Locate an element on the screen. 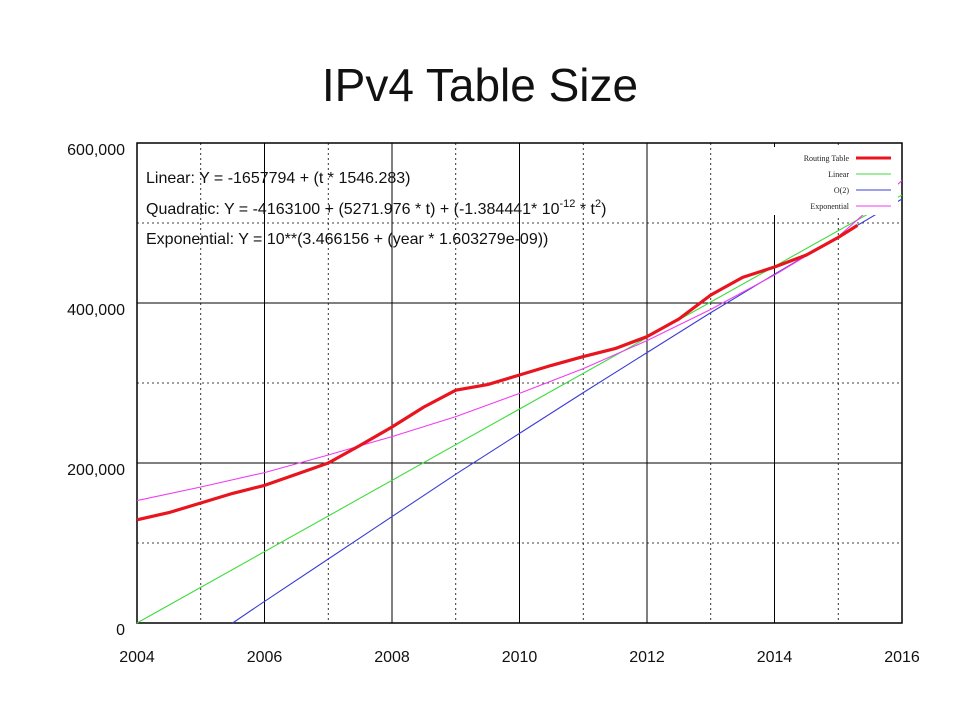 The image size is (960, 720). y-tick-label: 200,000 is located at coordinates (96, 470).